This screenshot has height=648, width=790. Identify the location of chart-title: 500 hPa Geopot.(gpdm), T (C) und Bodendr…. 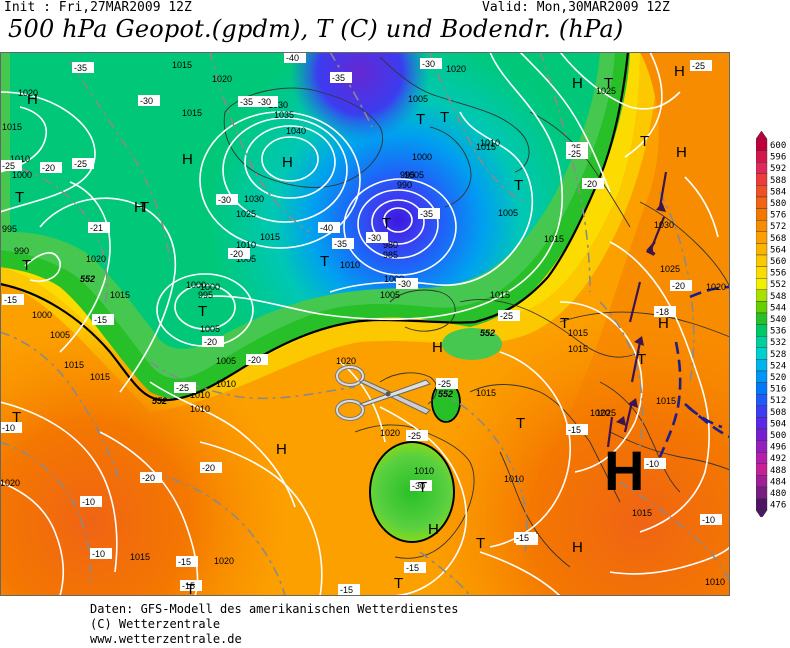
(316, 29).